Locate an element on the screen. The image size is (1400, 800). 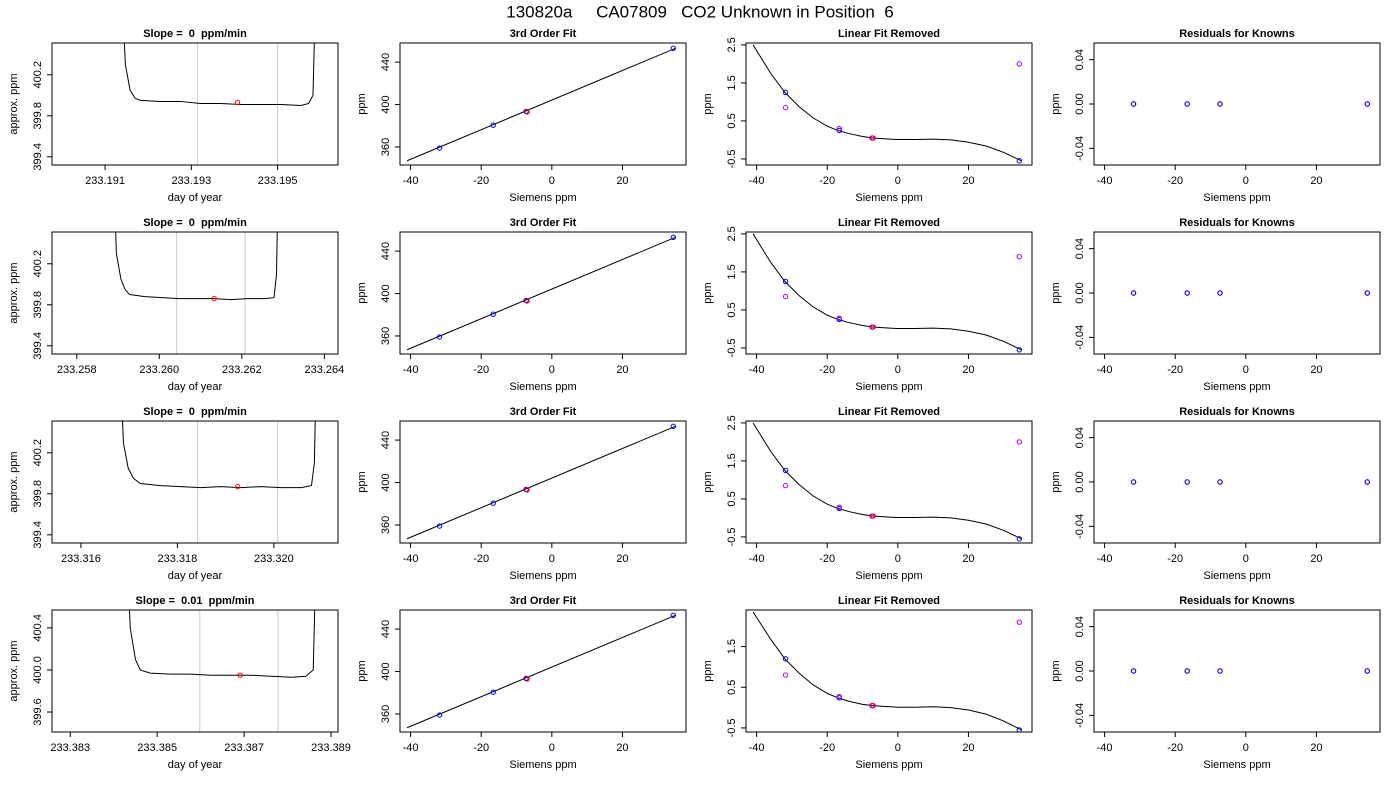
x-axis-label: day of year is located at coordinates (195, 198).